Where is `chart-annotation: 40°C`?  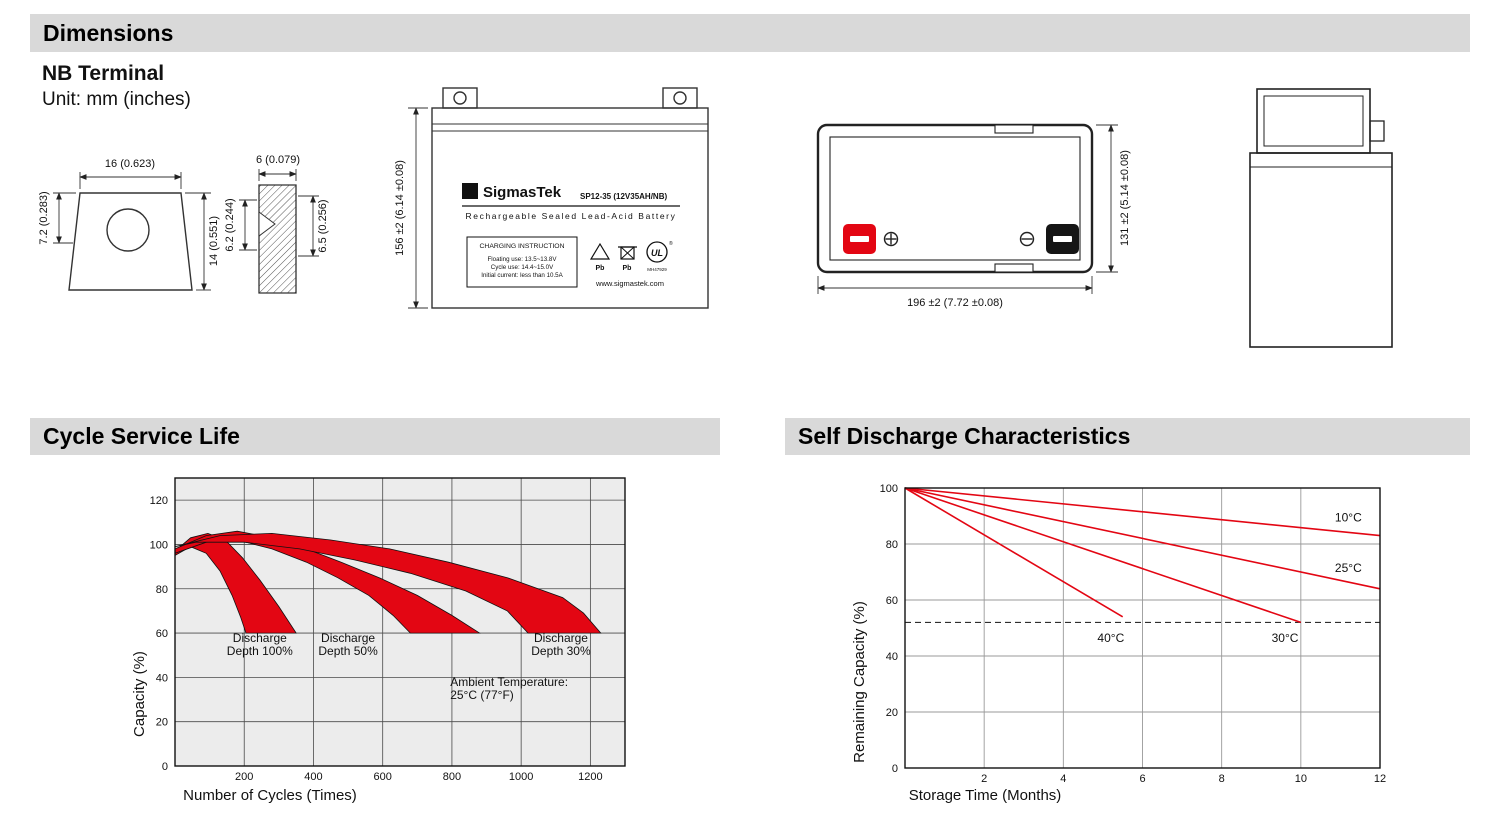
chart-annotation: 40°C is located at coordinates (1110, 638).